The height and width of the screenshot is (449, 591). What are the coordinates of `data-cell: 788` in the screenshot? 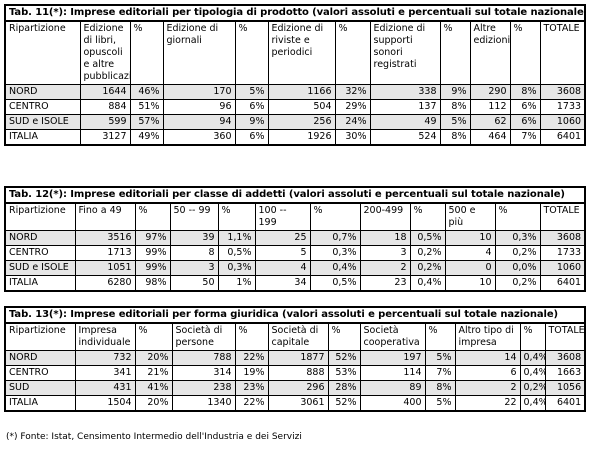 It's located at (203, 358).